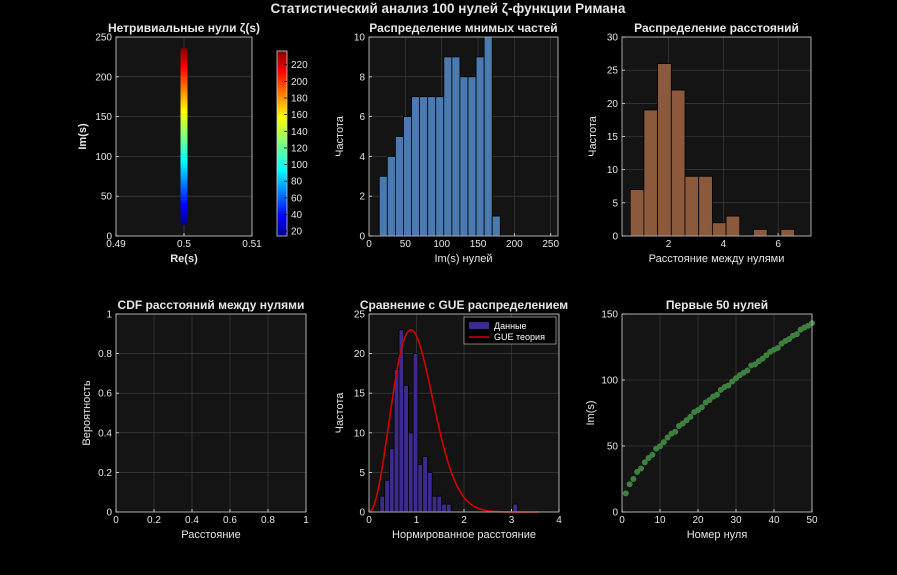  I want to click on legend-label-line: GUE теория, so click(519, 337).